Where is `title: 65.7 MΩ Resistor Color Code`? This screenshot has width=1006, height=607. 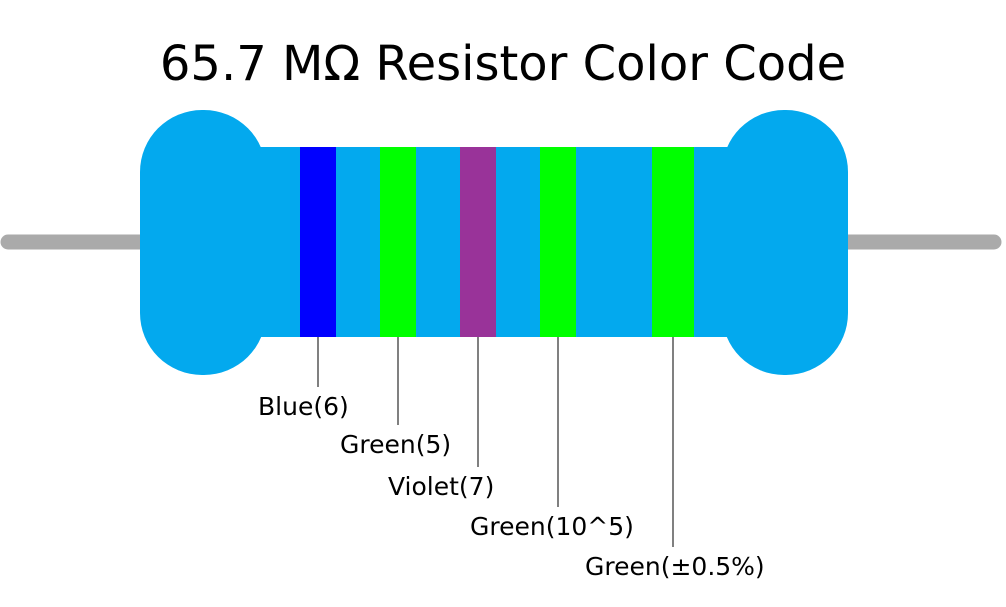
title: 65.7 MΩ Resistor Color Code is located at coordinates (503, 64).